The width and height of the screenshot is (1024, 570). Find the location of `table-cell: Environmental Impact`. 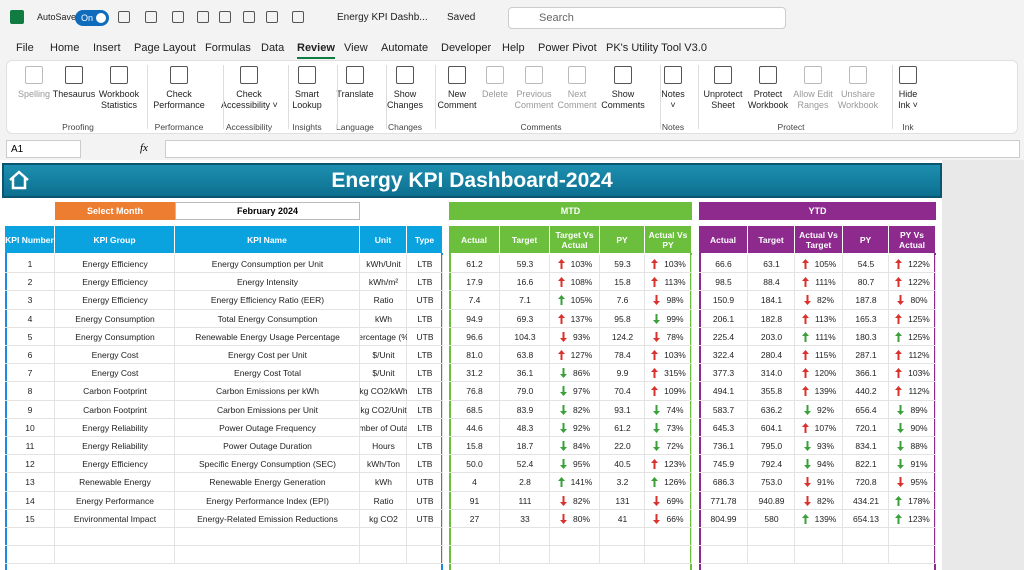

table-cell: Environmental Impact is located at coordinates (115, 518).